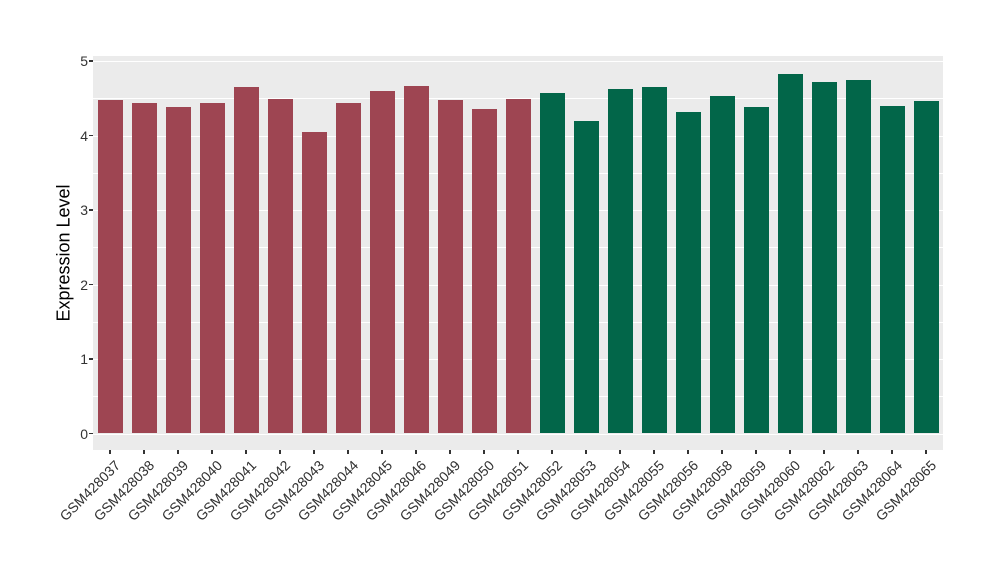 This screenshot has width=1000, height=580. What do you see at coordinates (926, 267) in the screenshot?
I see `bar-GSM428065` at bounding box center [926, 267].